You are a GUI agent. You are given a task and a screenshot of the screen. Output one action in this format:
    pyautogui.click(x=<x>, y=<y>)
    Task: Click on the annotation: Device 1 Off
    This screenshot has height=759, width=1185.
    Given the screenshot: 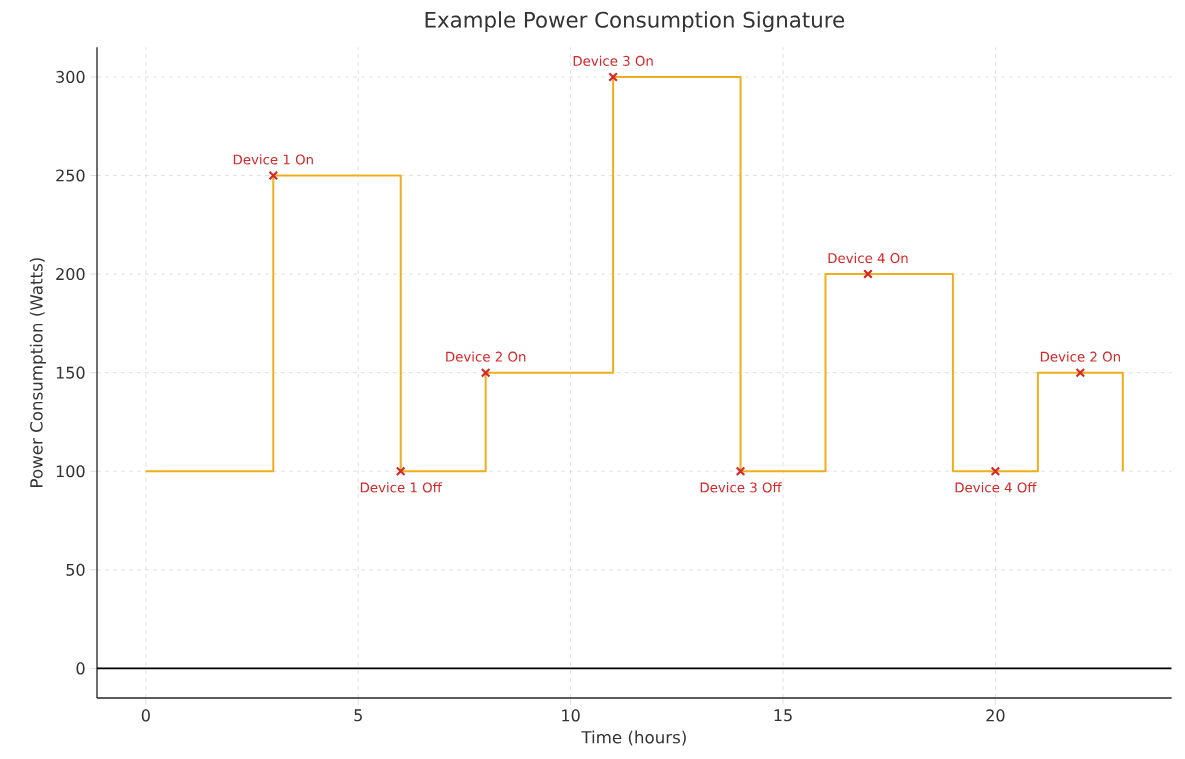 What is the action you would take?
    pyautogui.click(x=401, y=487)
    